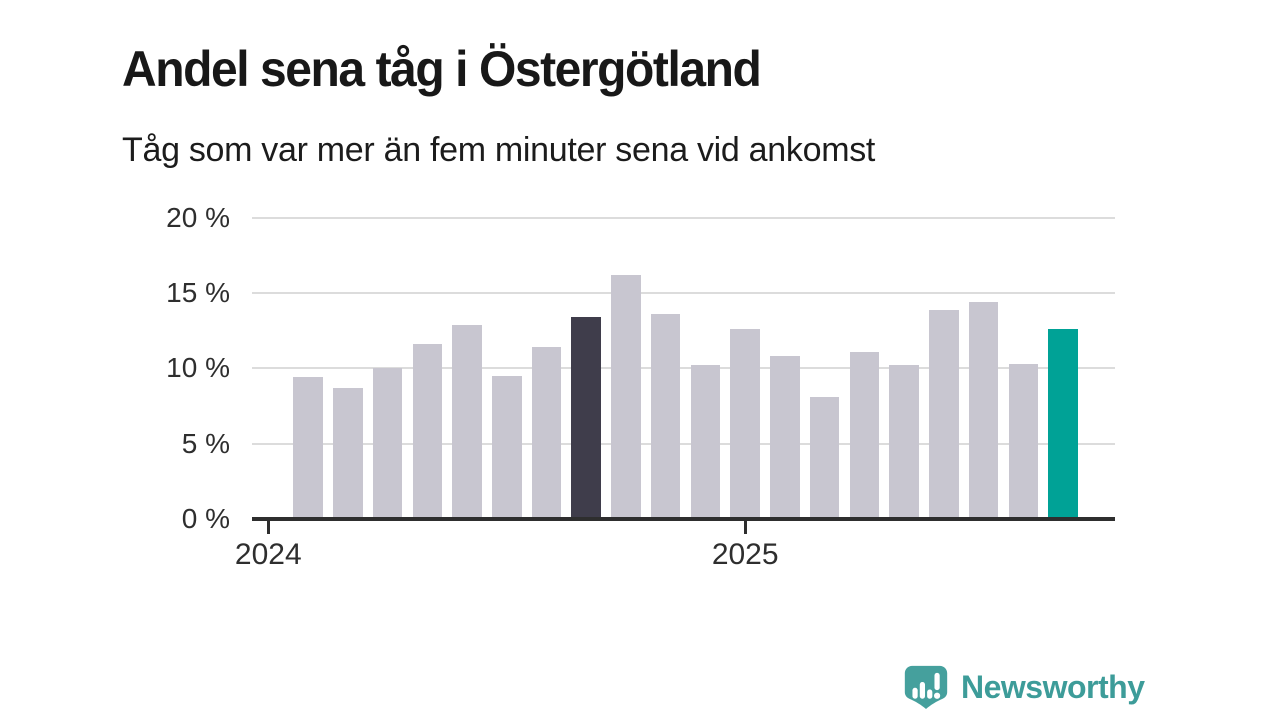 The image size is (1280, 720). I want to click on x-axis-line, so click(683, 519).